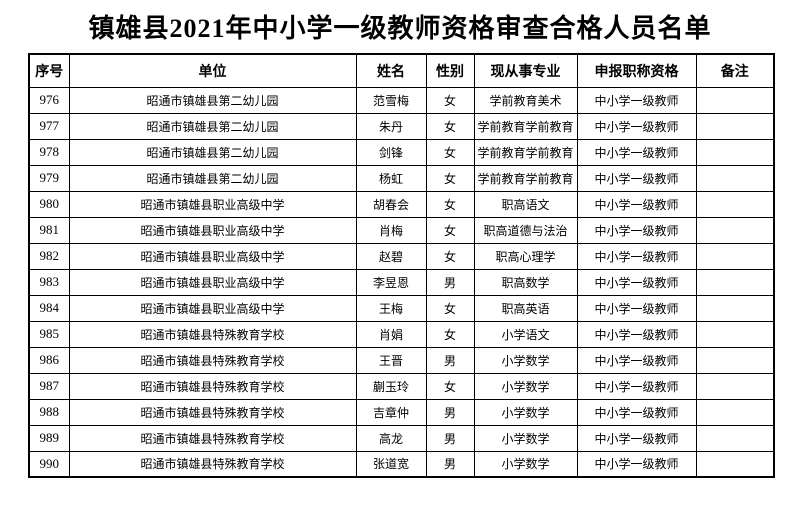  Describe the element at coordinates (391, 282) in the screenshot. I see `table-cell-name: 李昱恩` at that location.